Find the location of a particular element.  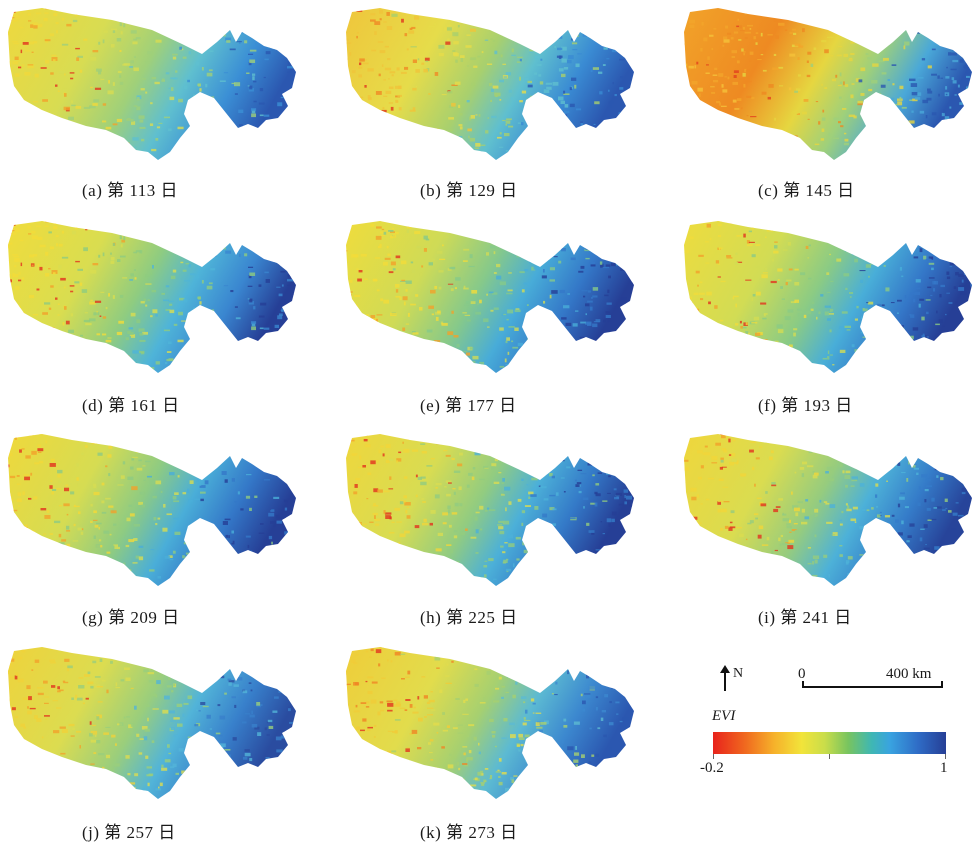

panel-caption: (a) 第 113 日 is located at coordinates (130, 190).